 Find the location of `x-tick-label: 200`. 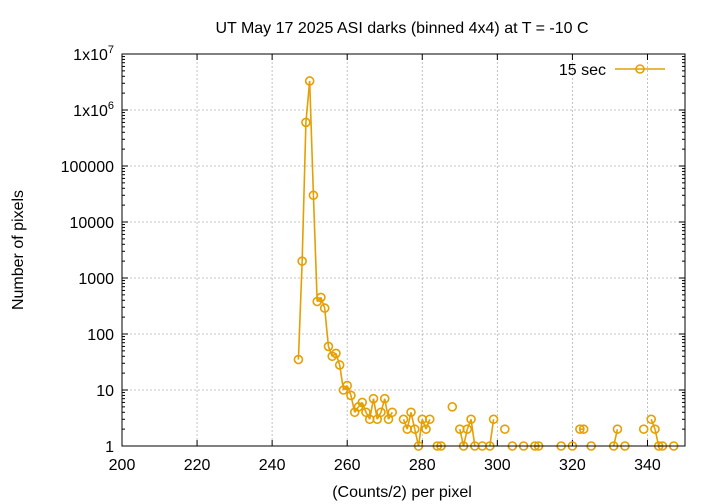

x-tick-label: 200 is located at coordinates (122, 465).